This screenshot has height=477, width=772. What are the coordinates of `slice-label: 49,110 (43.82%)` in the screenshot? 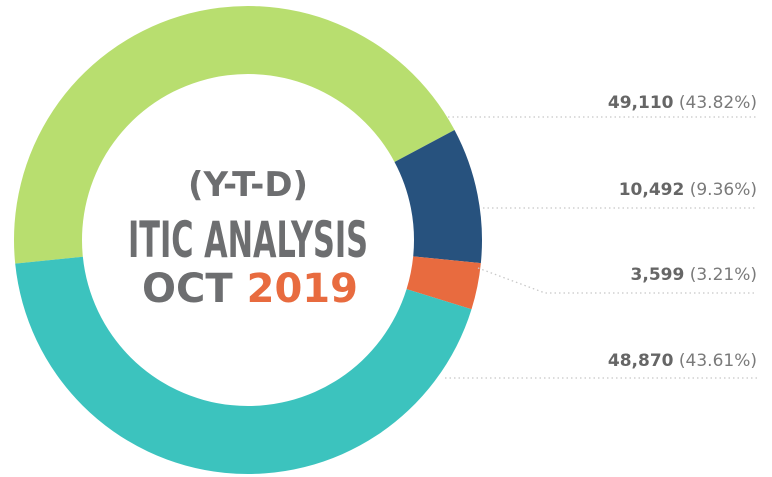 It's located at (682, 103).